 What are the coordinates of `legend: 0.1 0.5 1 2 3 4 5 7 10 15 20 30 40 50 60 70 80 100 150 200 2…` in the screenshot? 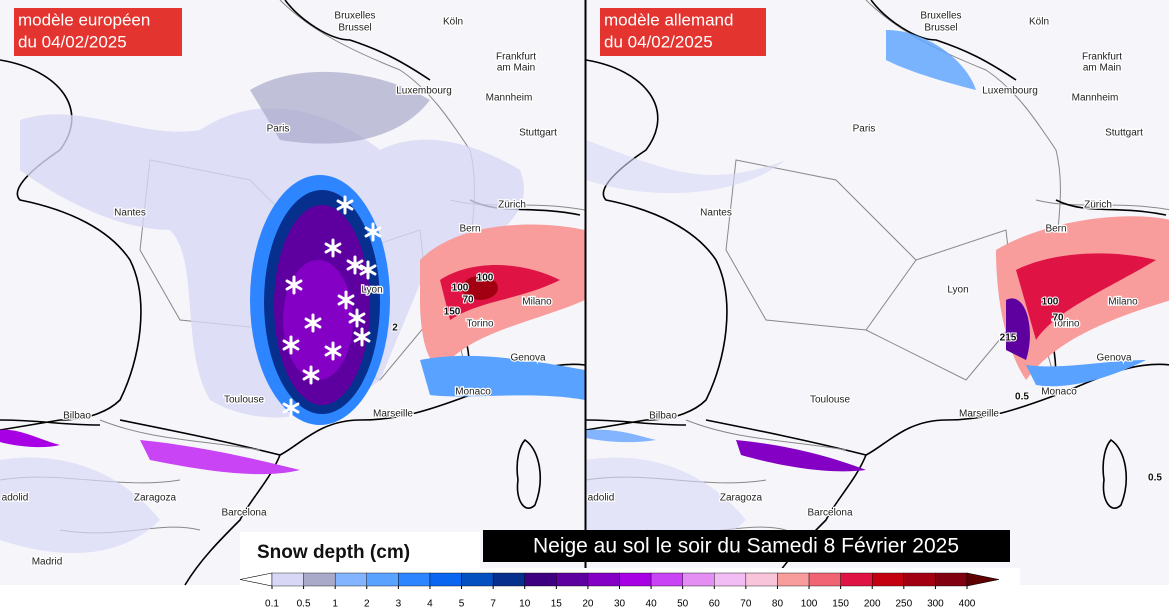 It's located at (619, 591).